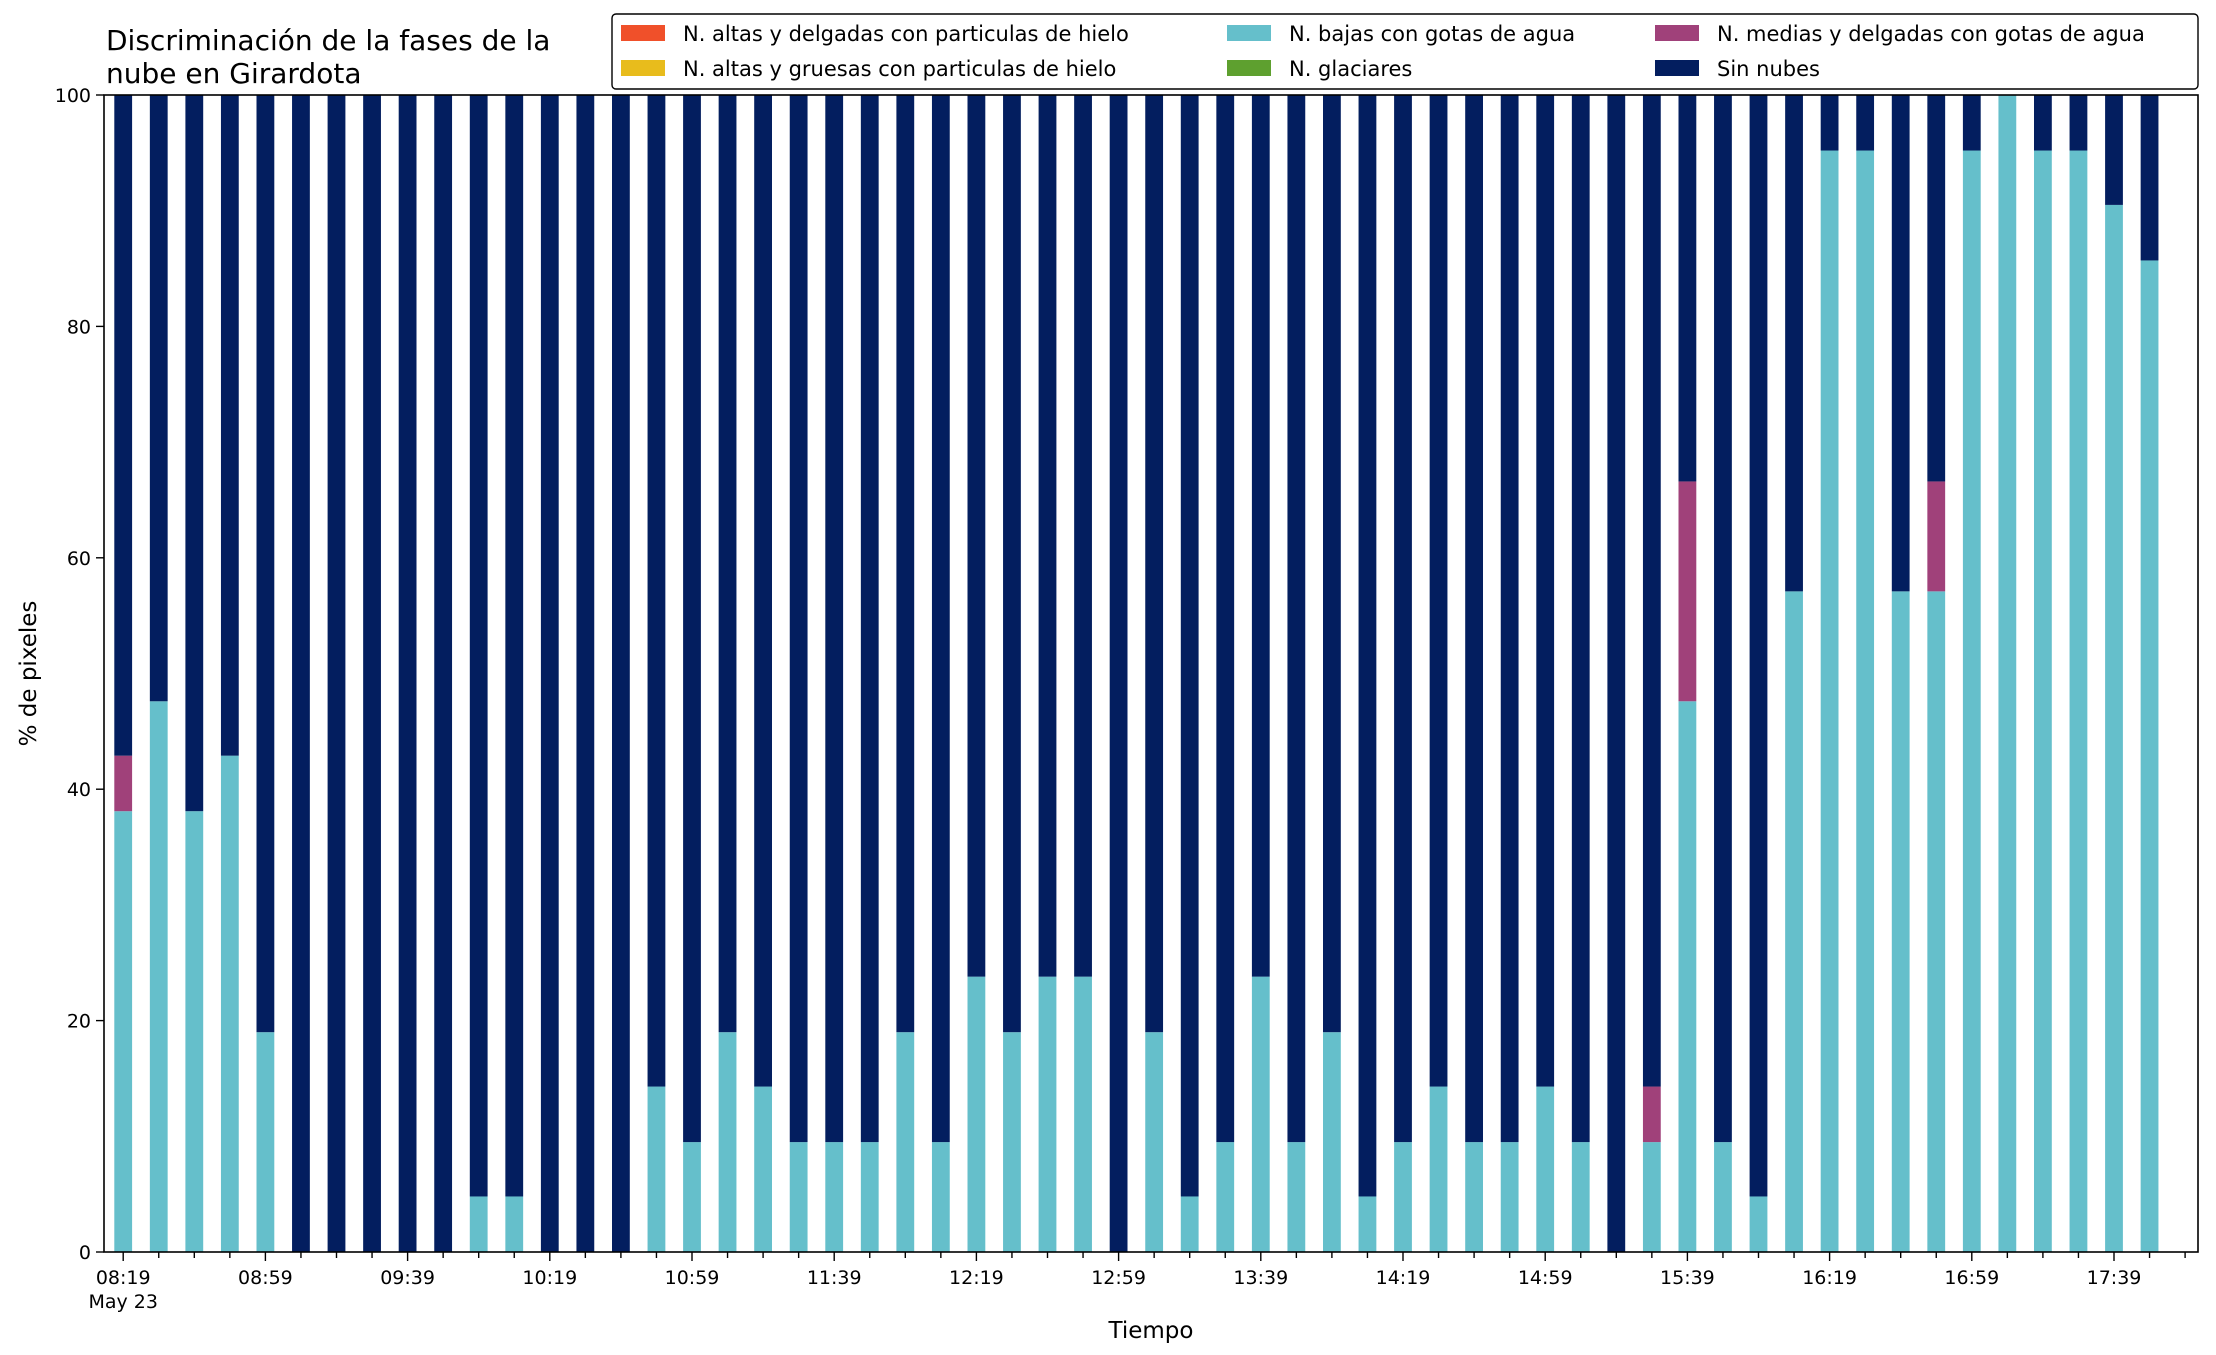 Image resolution: width=2216 pixels, height=1355 pixels. What do you see at coordinates (1350, 69) in the screenshot?
I see `legend-label: N. glaciares` at bounding box center [1350, 69].